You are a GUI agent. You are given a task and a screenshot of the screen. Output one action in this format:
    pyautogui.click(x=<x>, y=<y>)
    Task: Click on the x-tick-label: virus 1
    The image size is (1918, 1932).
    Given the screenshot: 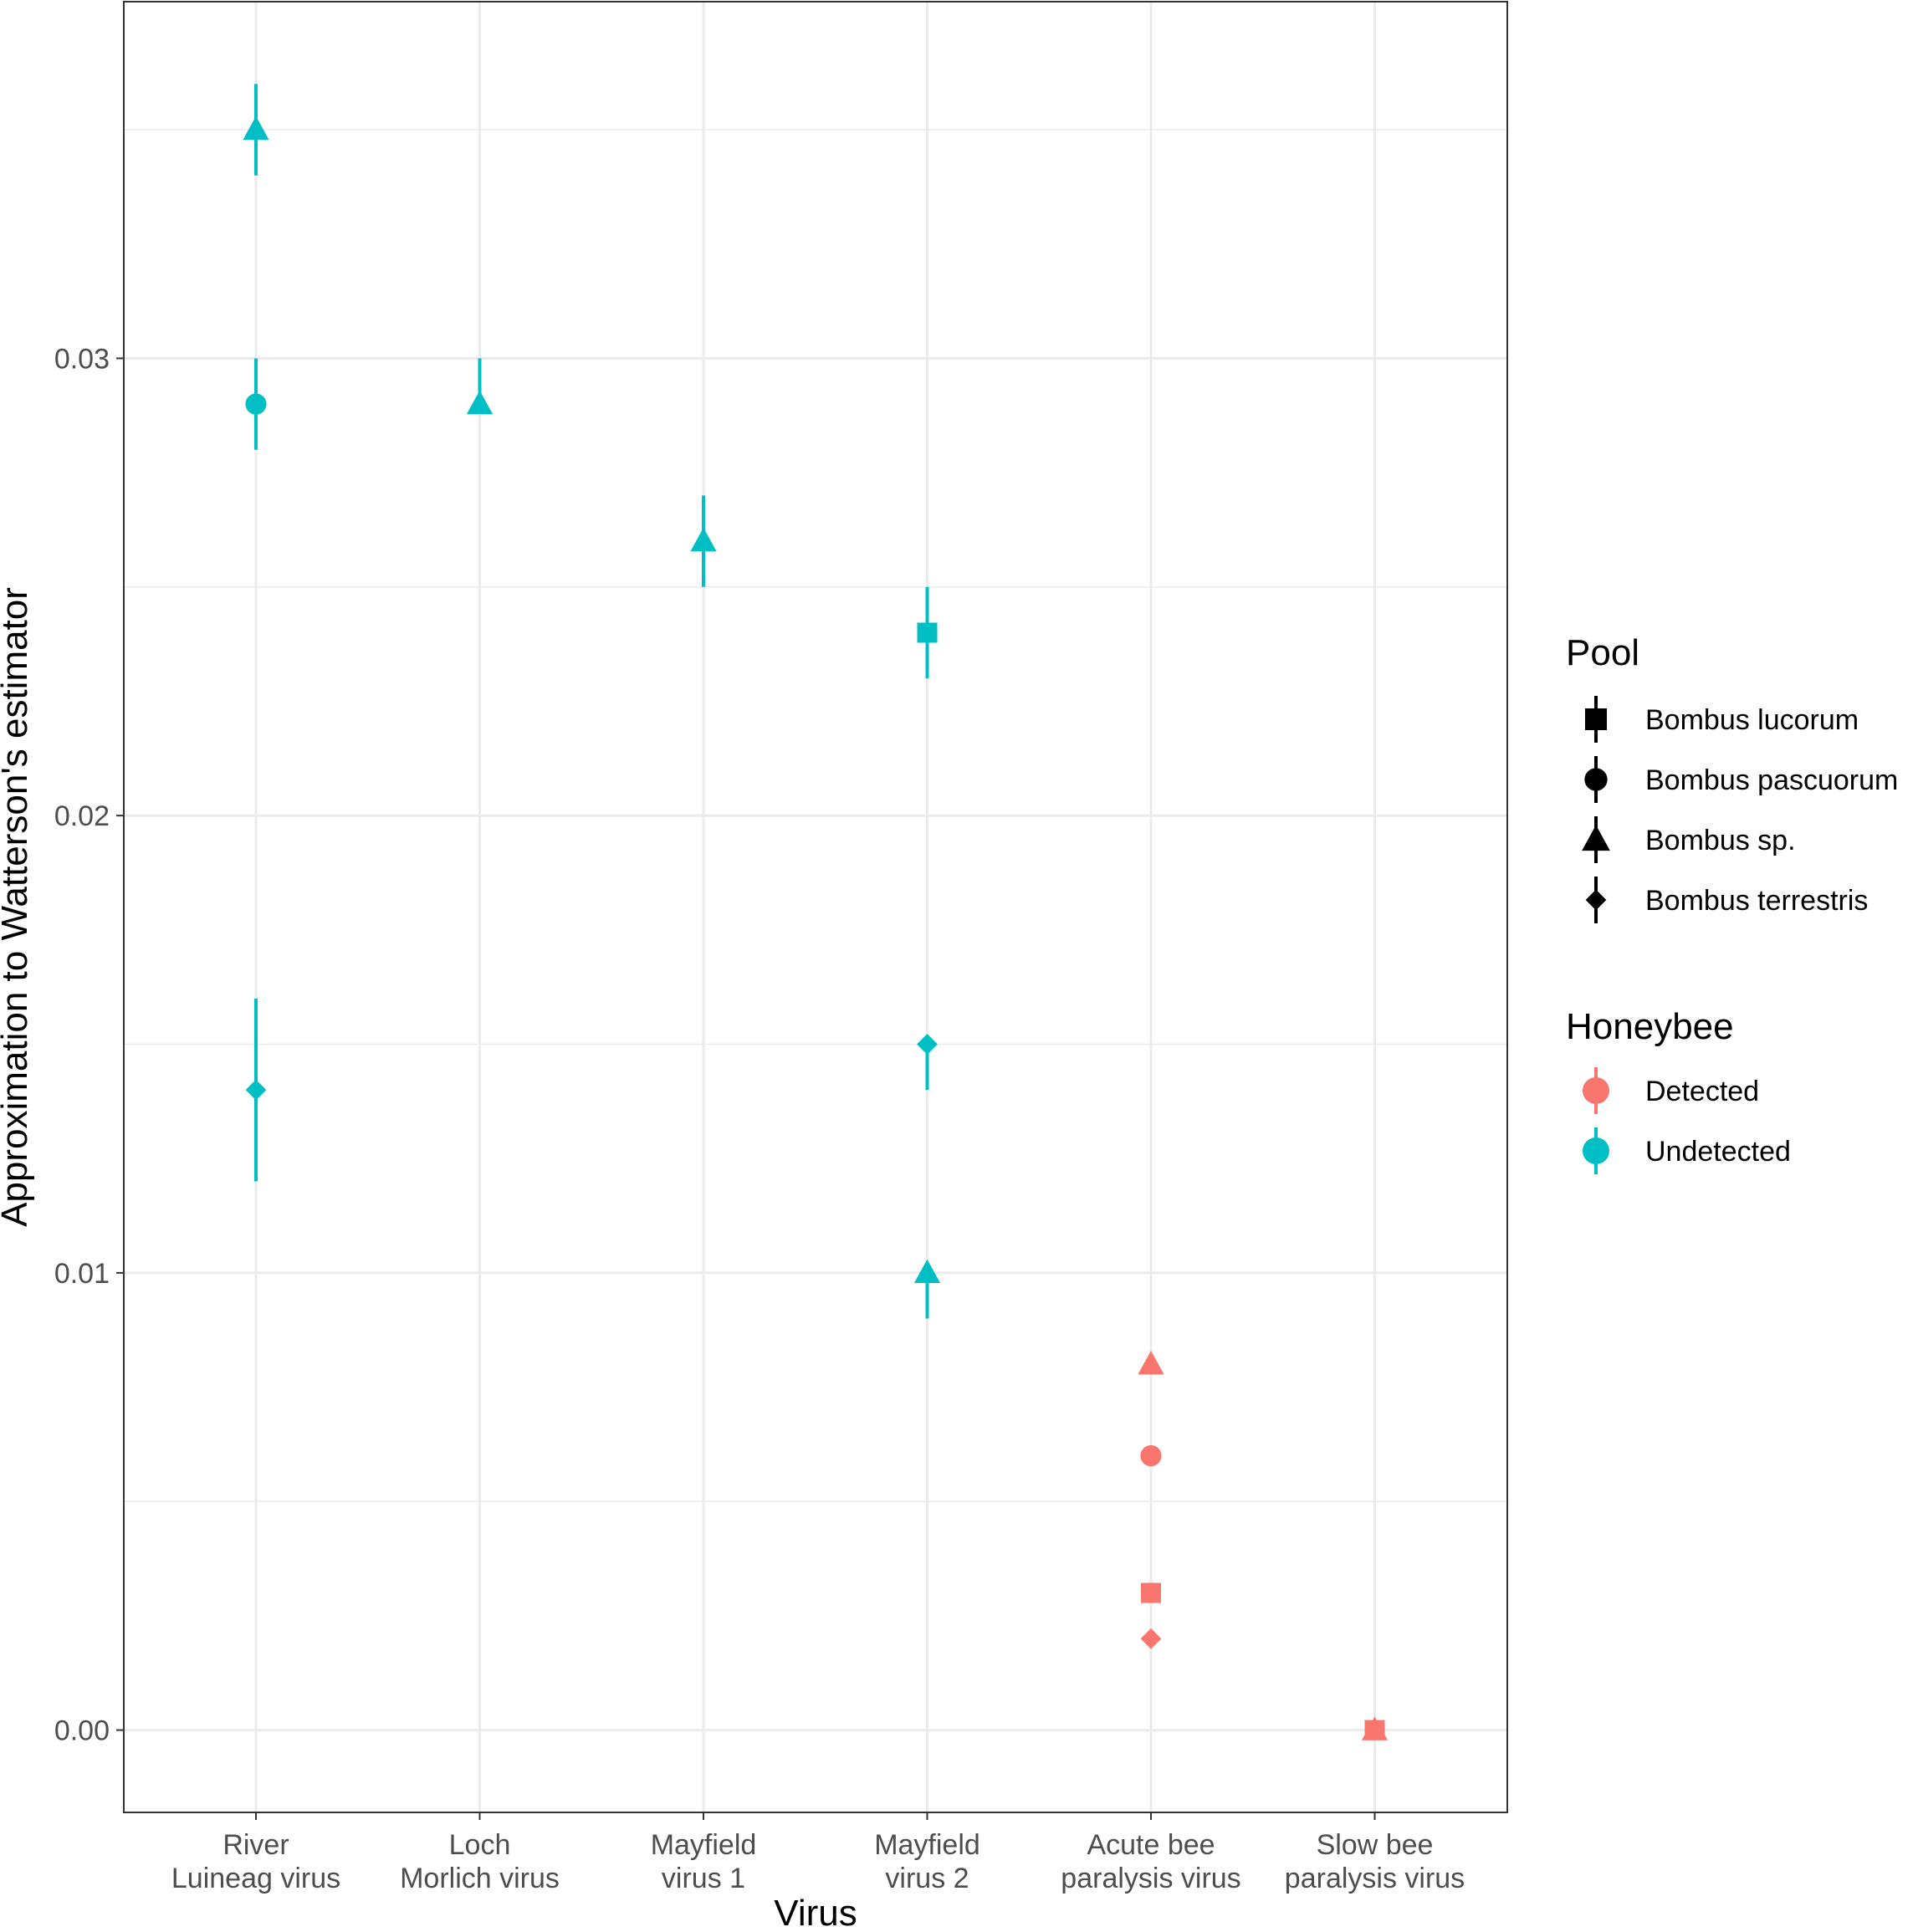 What is the action you would take?
    pyautogui.click(x=703, y=1878)
    